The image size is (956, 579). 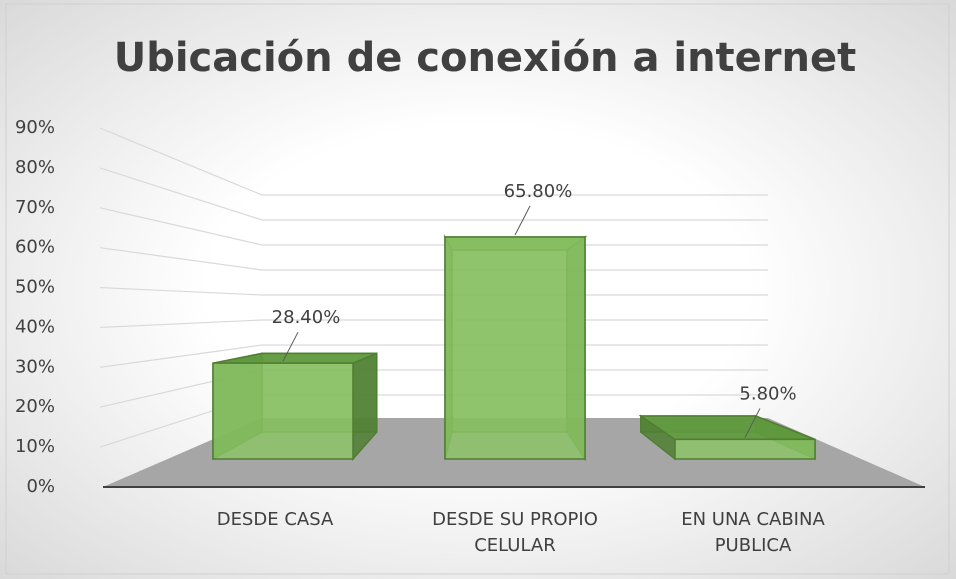 What do you see at coordinates (35, 247) in the screenshot?
I see `y-tick-label: 60%` at bounding box center [35, 247].